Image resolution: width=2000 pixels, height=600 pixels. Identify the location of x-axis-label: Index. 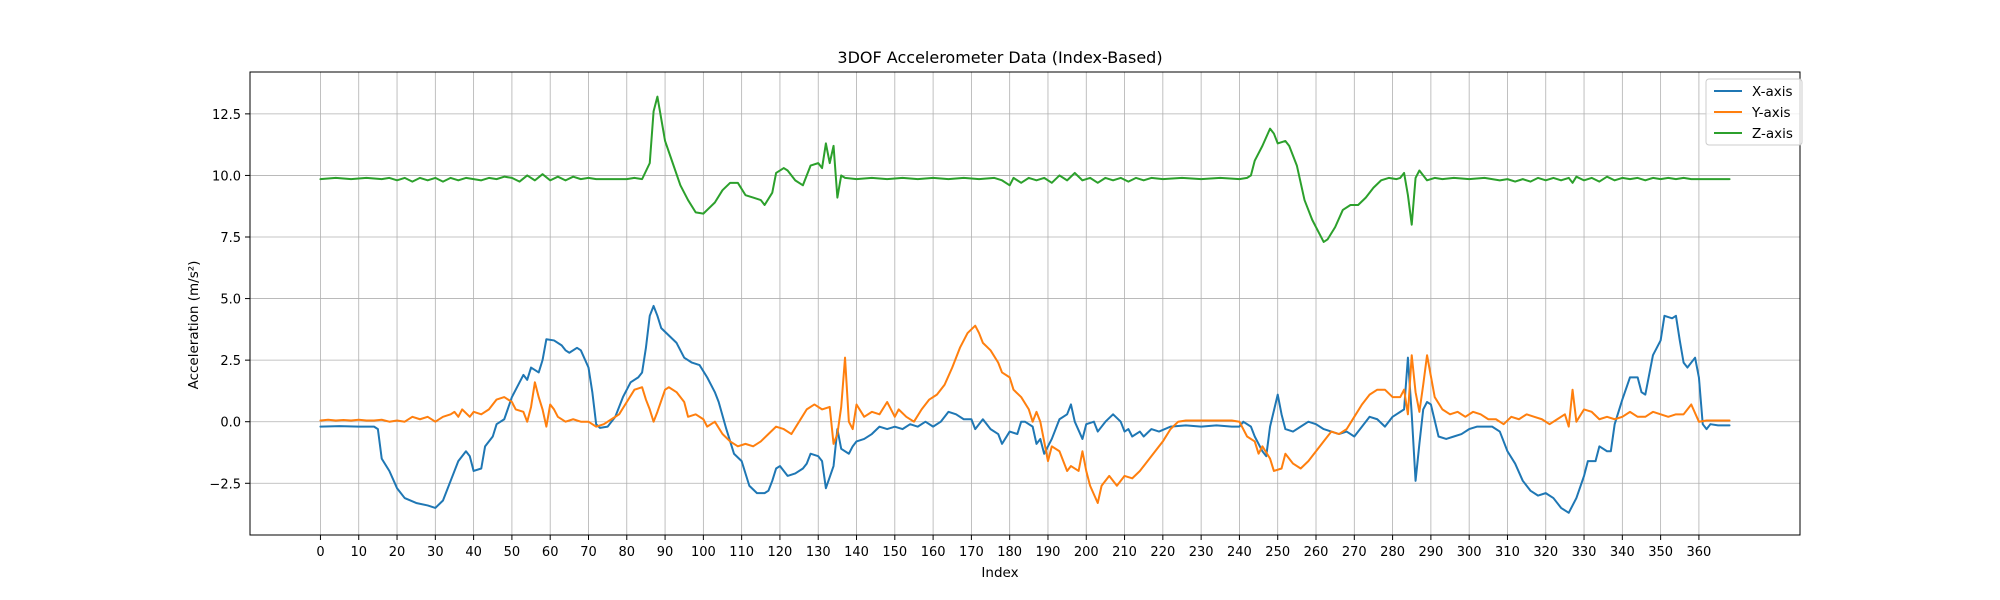
(999, 573).